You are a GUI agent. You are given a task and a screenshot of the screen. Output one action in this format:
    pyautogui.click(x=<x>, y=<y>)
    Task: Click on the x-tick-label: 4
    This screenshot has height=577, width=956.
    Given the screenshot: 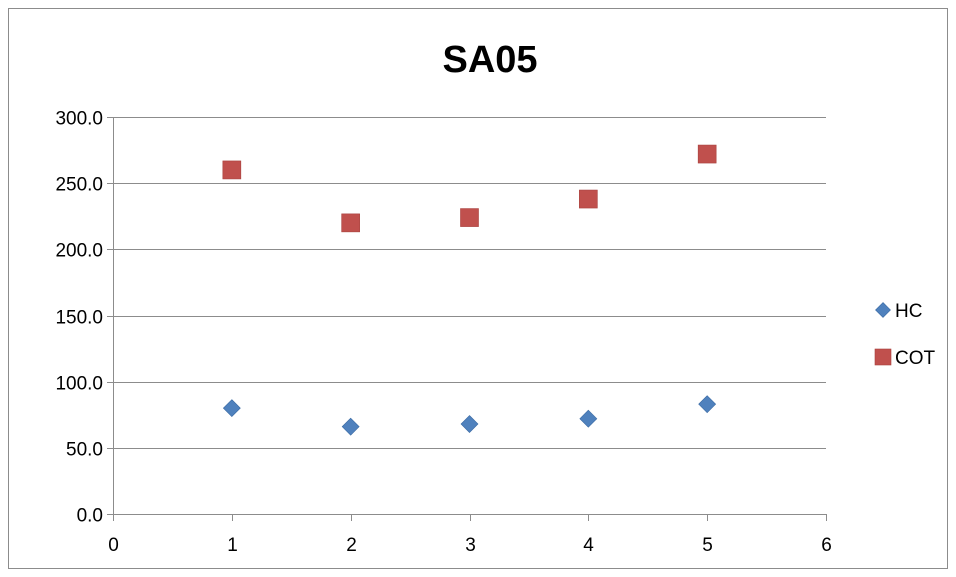 What is the action you would take?
    pyautogui.click(x=588, y=545)
    